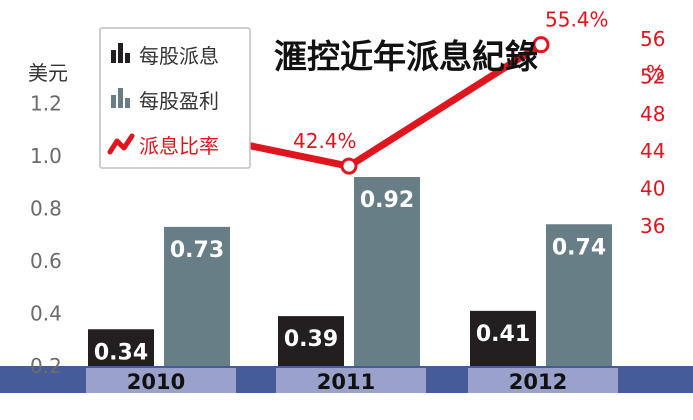  Describe the element at coordinates (46, 235) in the screenshot. I see `y-left-ticks: 0.2 0.4 0.6 0.8 1.0 1.2` at that location.